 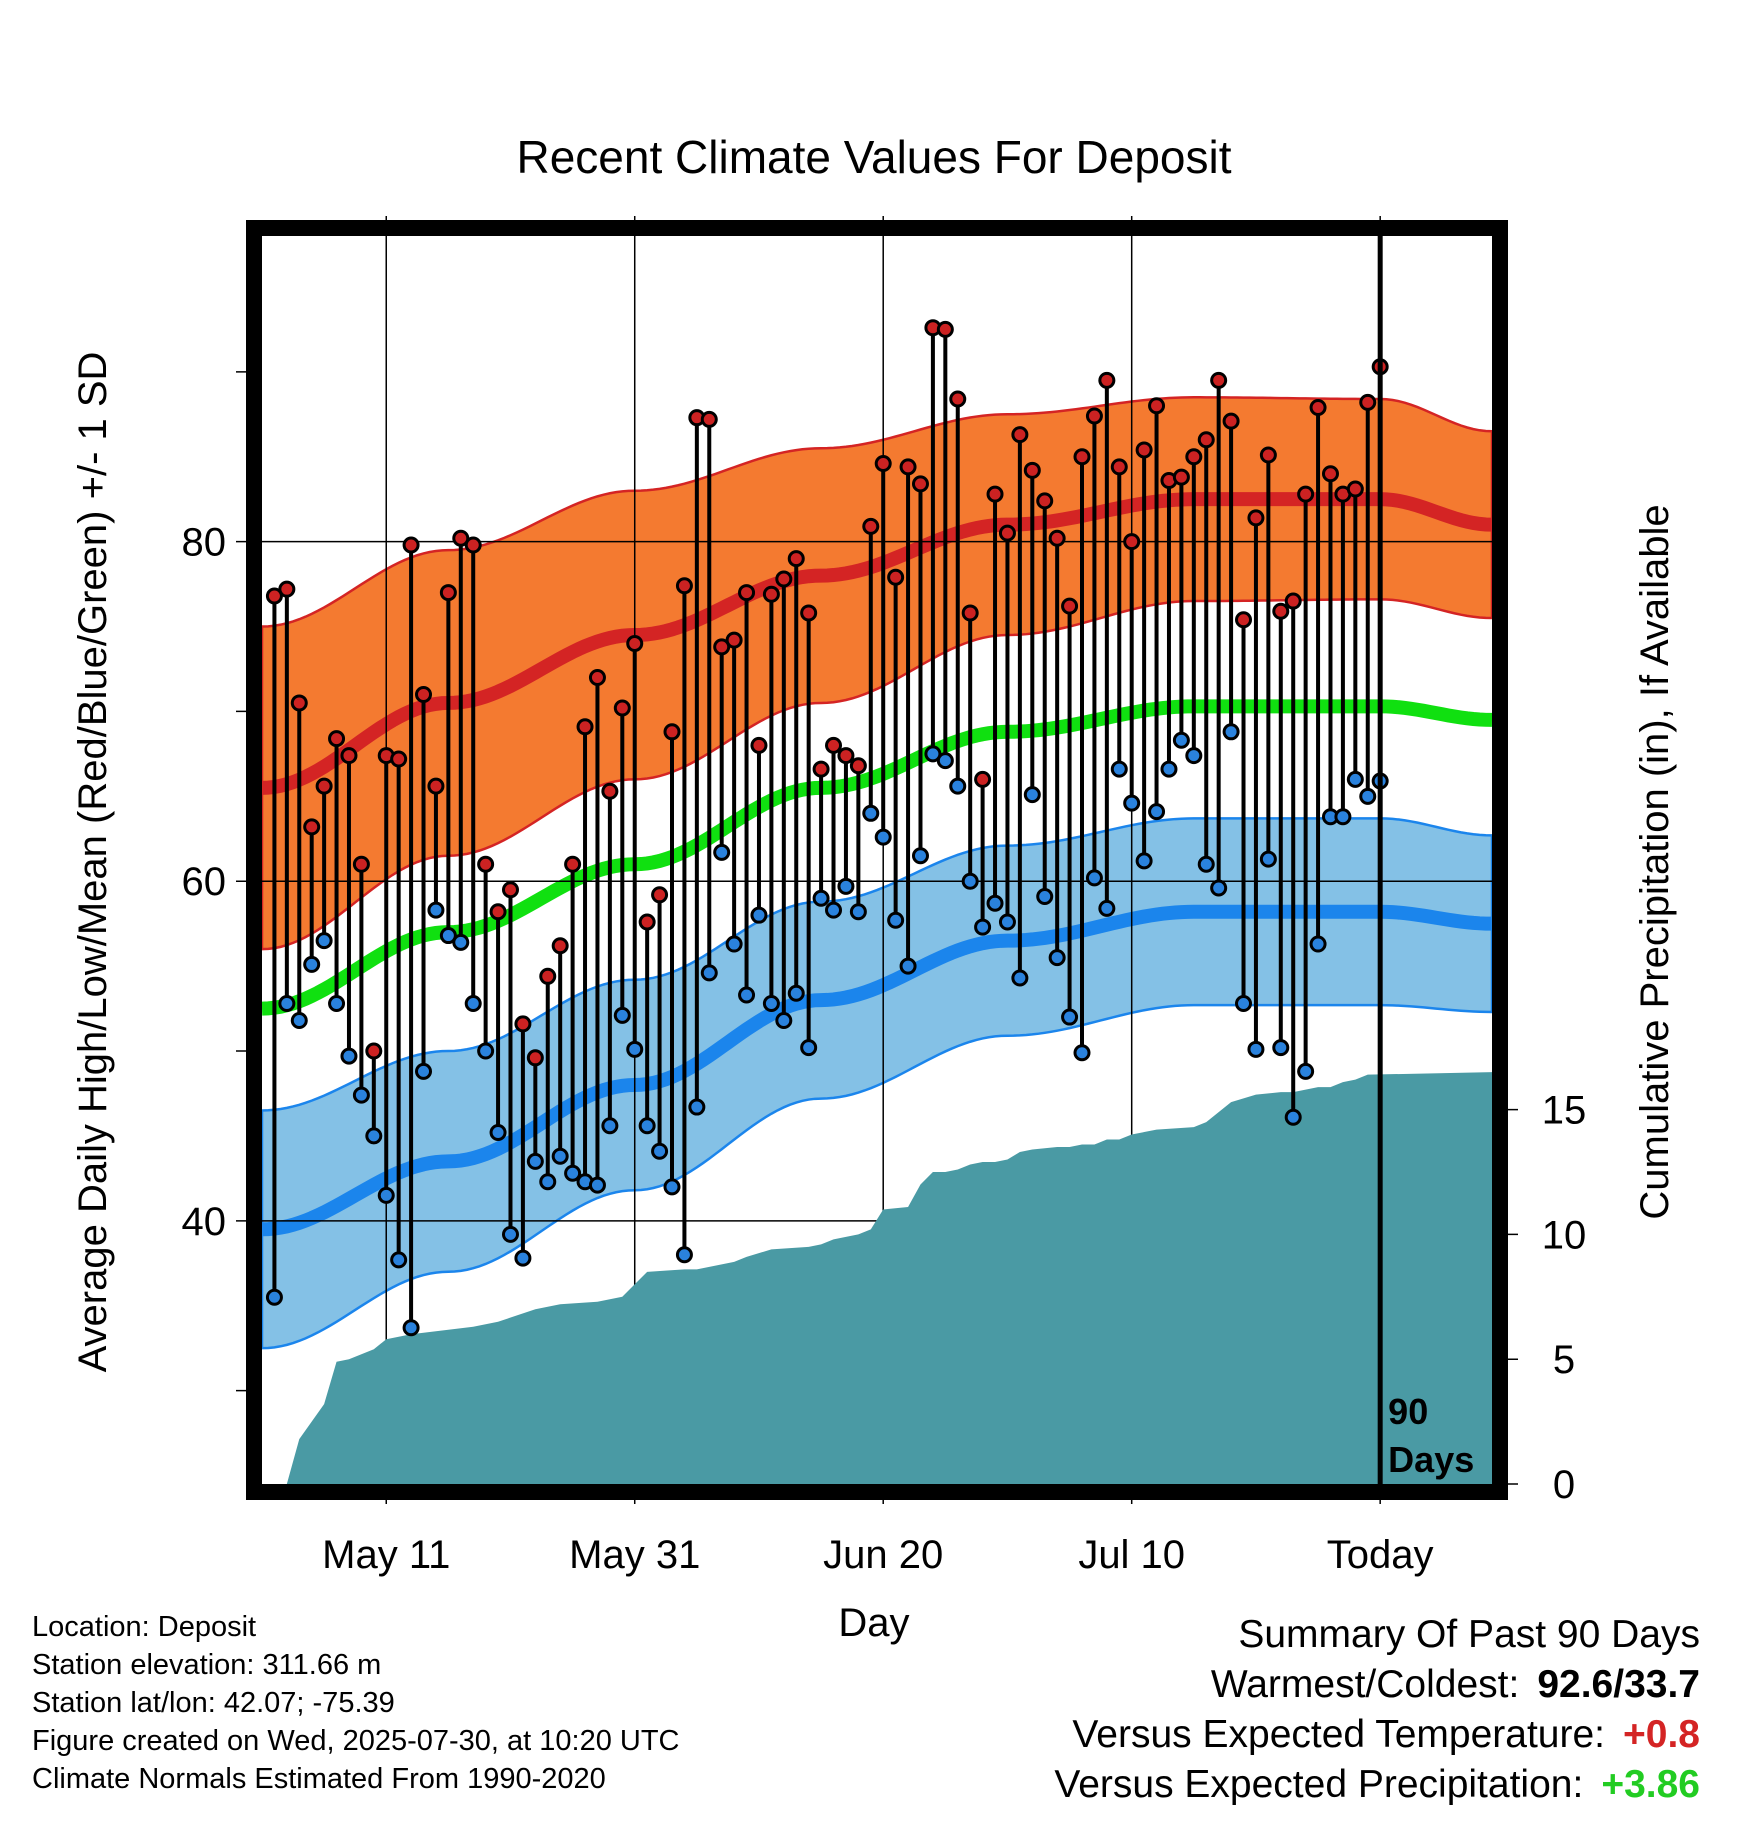 I want to click on location-text: Location: Deposit, so click(x=144, y=1627).